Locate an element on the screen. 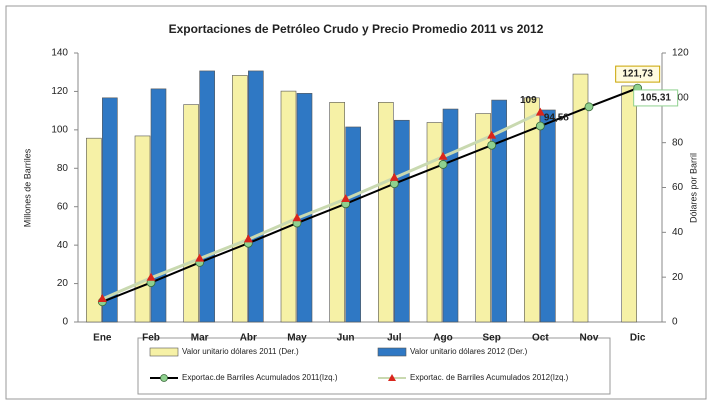  data-label: 94,58 is located at coordinates (556, 118).